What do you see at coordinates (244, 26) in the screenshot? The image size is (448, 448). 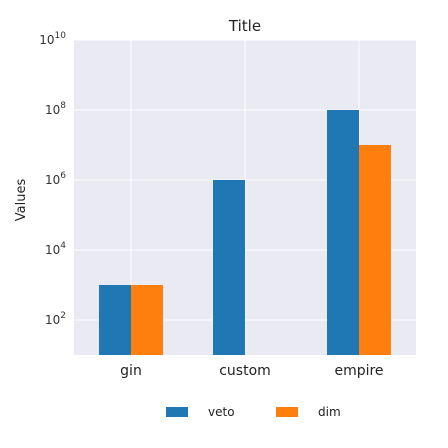 I see `chart-title: Title` at bounding box center [244, 26].